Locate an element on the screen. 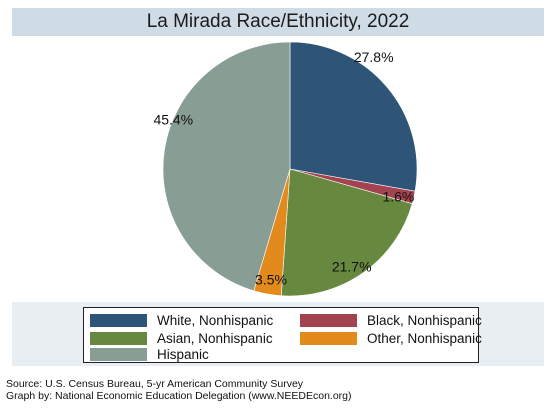  pie-slice-white is located at coordinates (353, 116).